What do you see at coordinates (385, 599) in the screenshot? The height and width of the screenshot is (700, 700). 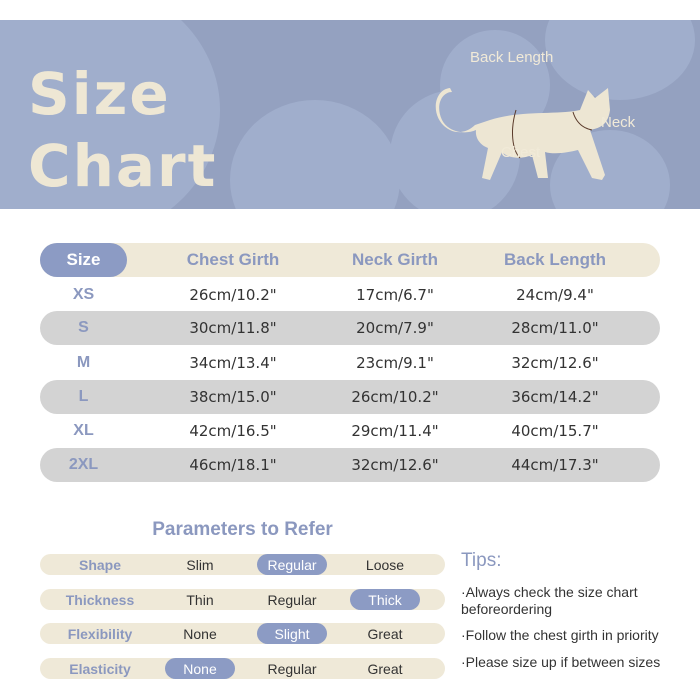 I see `param-option: Thick` at bounding box center [385, 599].